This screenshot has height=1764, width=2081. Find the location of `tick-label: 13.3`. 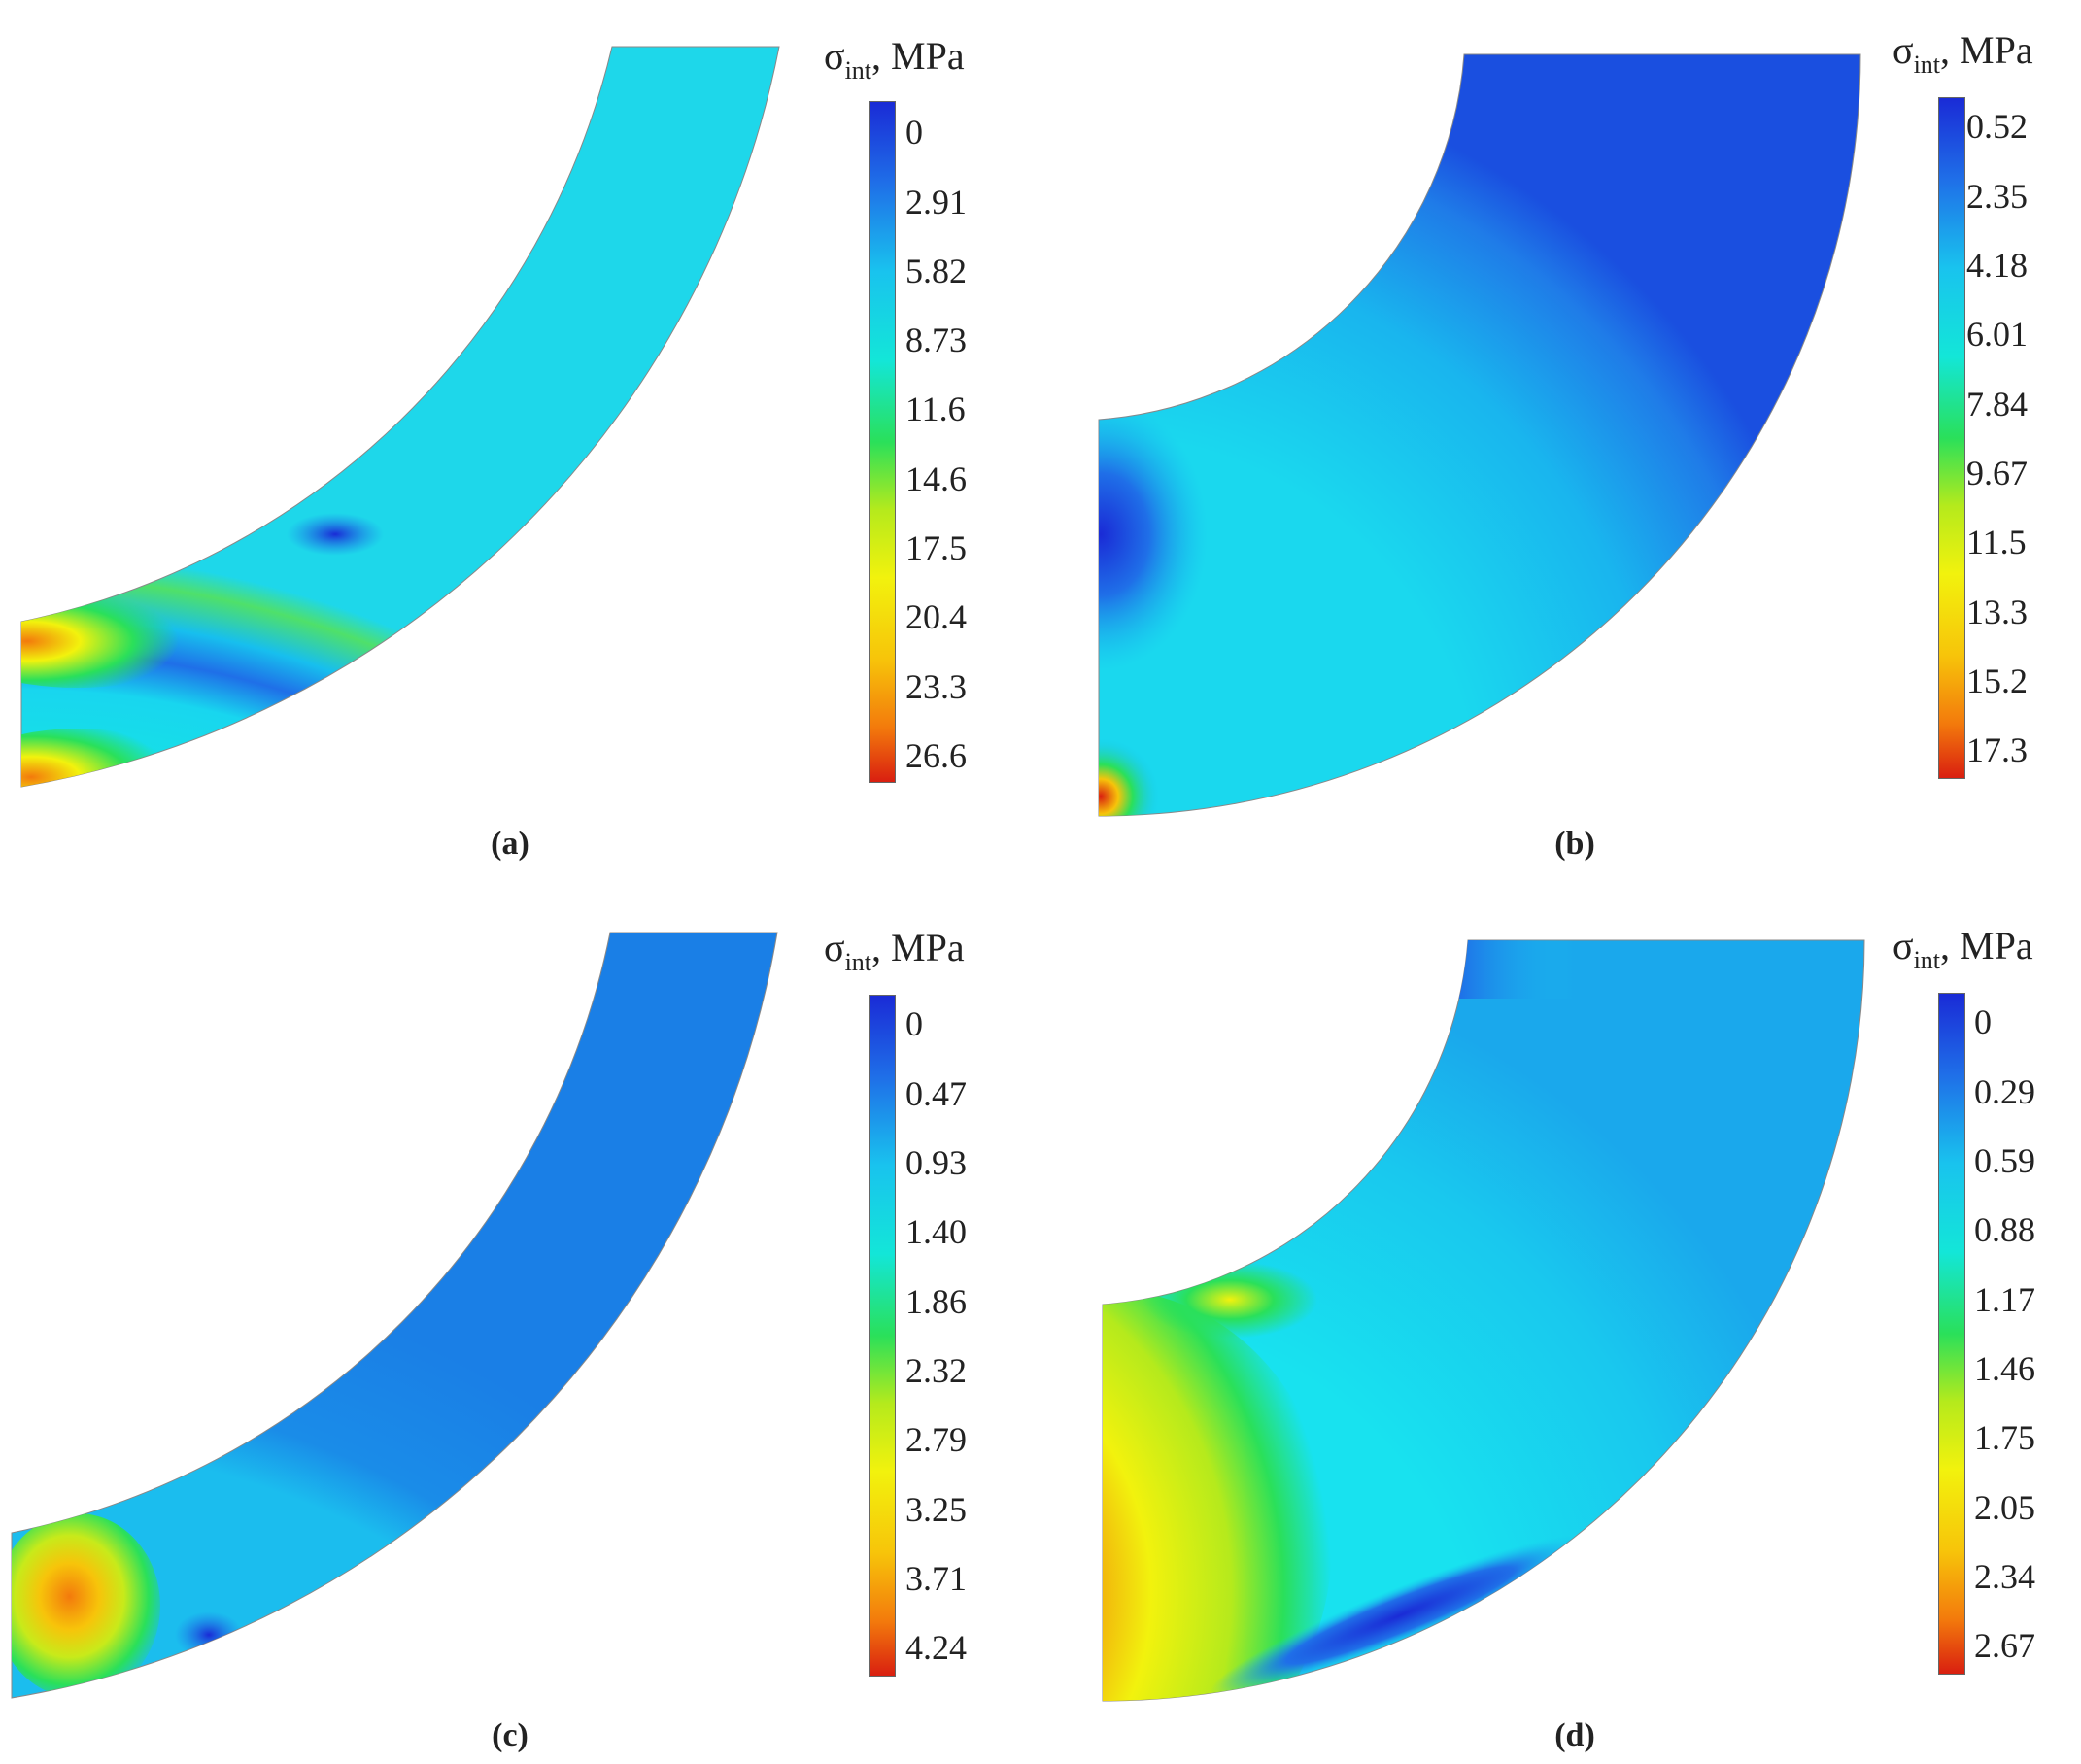

tick-label: 13.3 is located at coordinates (1997, 612).